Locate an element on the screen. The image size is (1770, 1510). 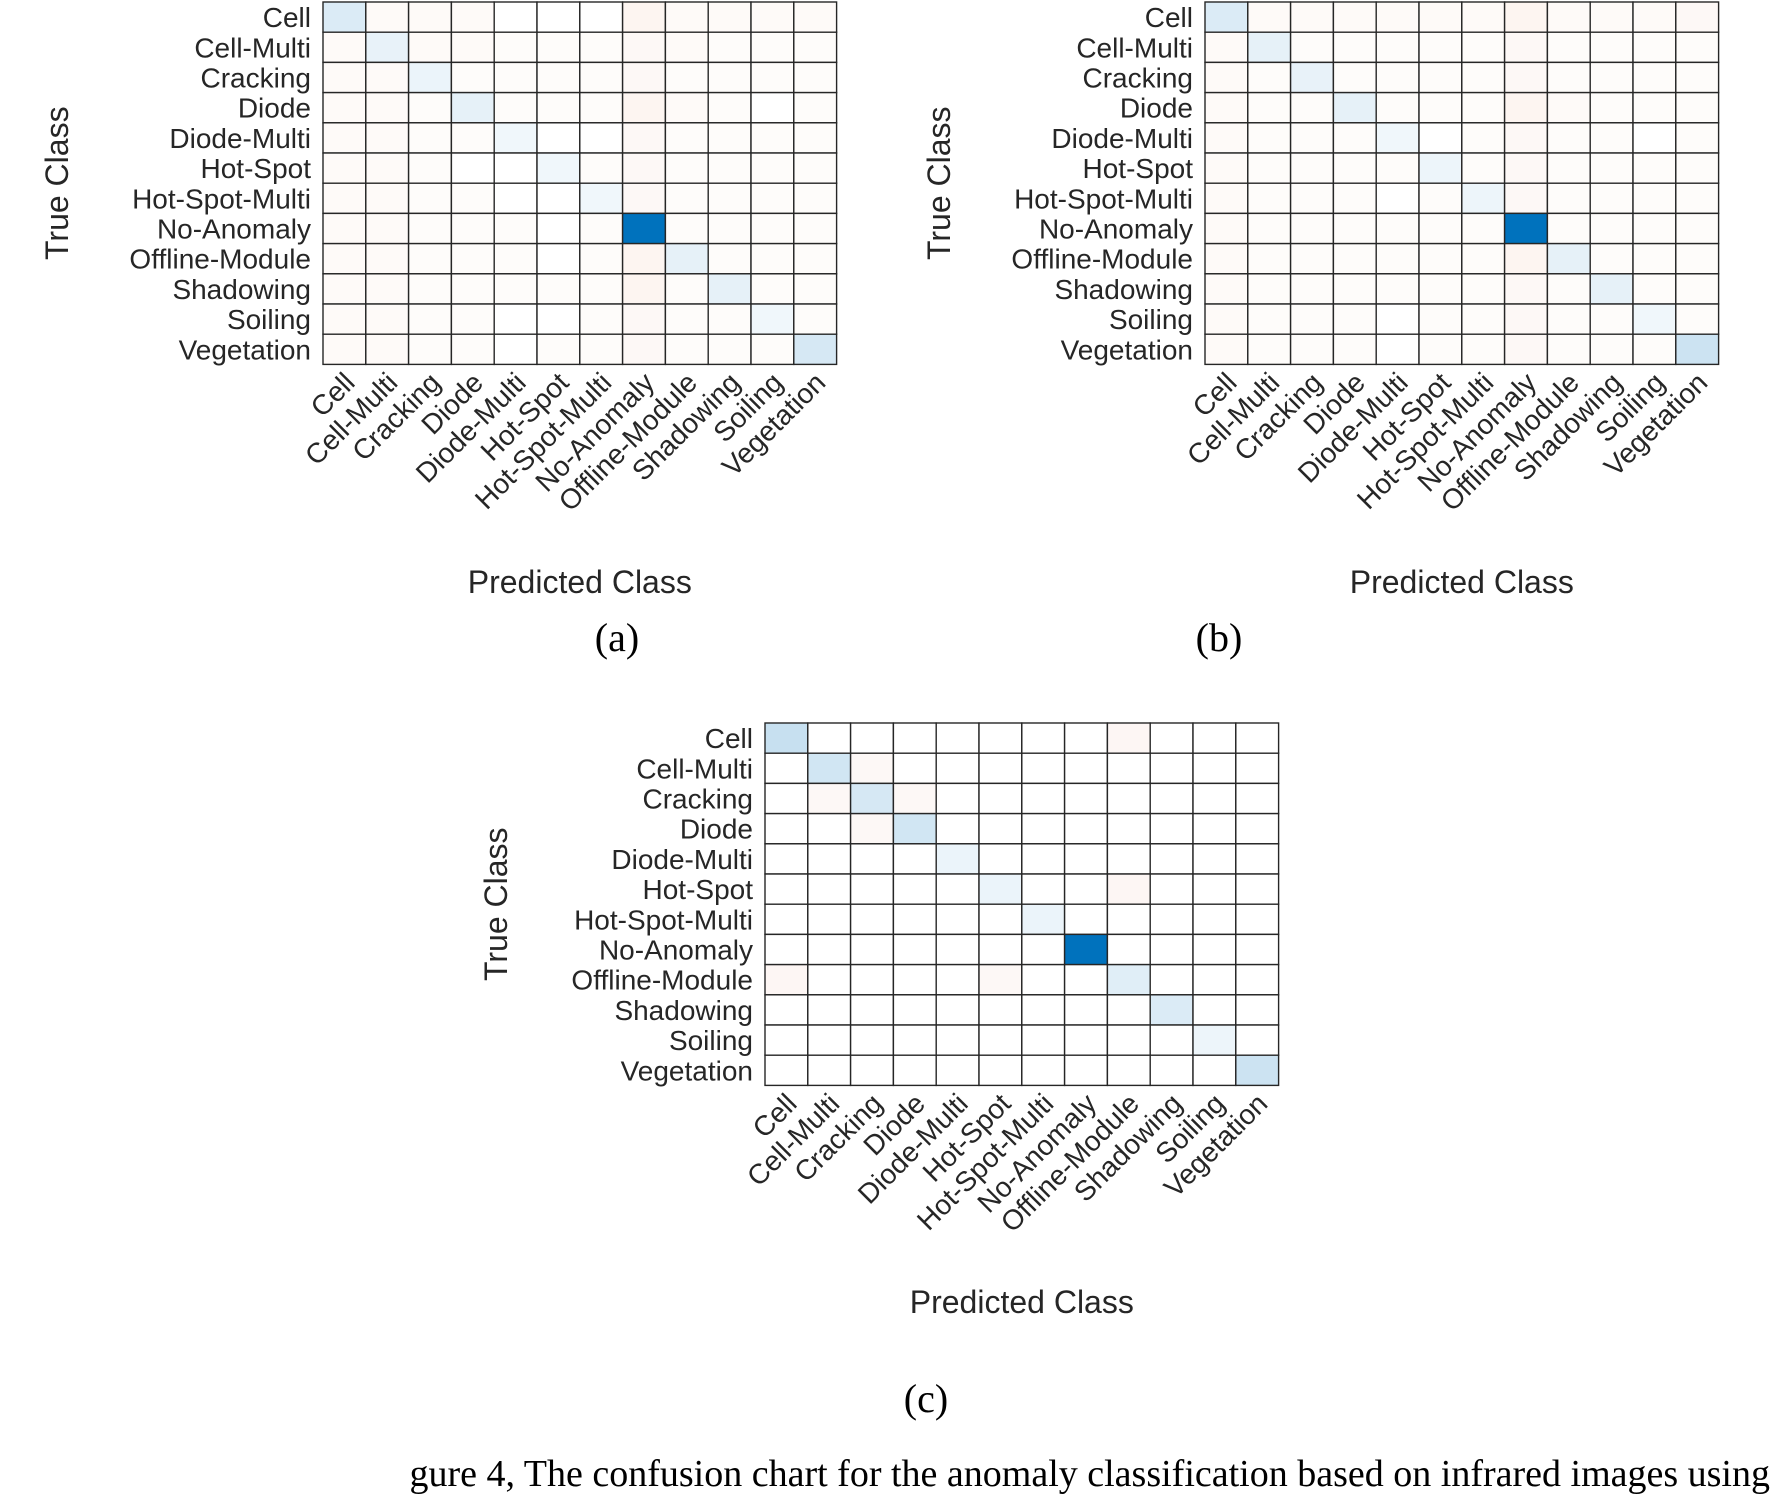
y-tick-label: Shadowing is located at coordinates (683, 1010).